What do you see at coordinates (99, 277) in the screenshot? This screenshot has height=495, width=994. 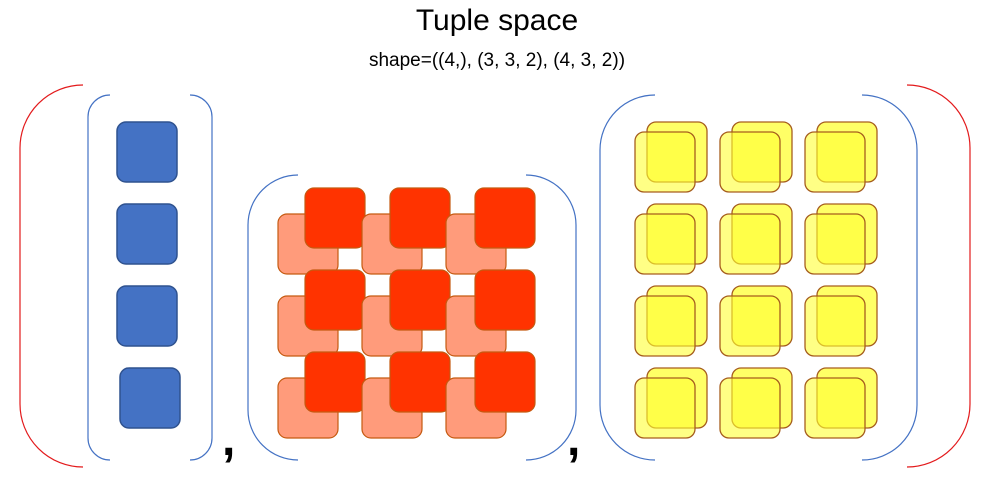 I see `vector-left-paren` at bounding box center [99, 277].